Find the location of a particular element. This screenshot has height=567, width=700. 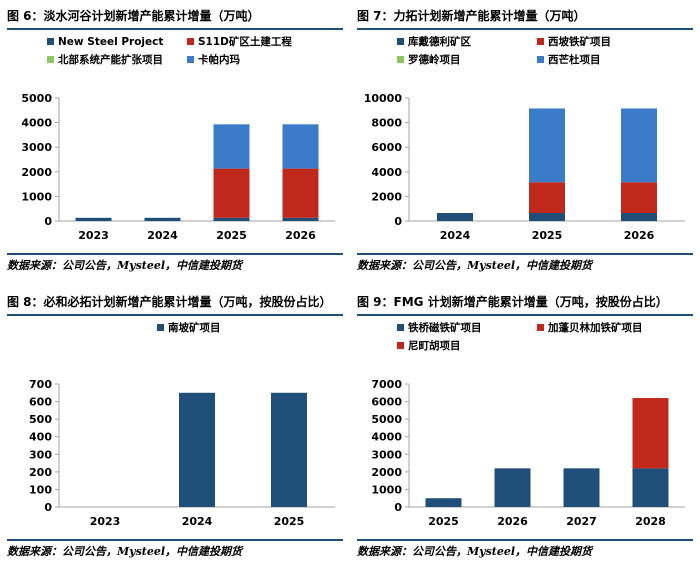

y-tick-label: 6000 is located at coordinates (386, 147).